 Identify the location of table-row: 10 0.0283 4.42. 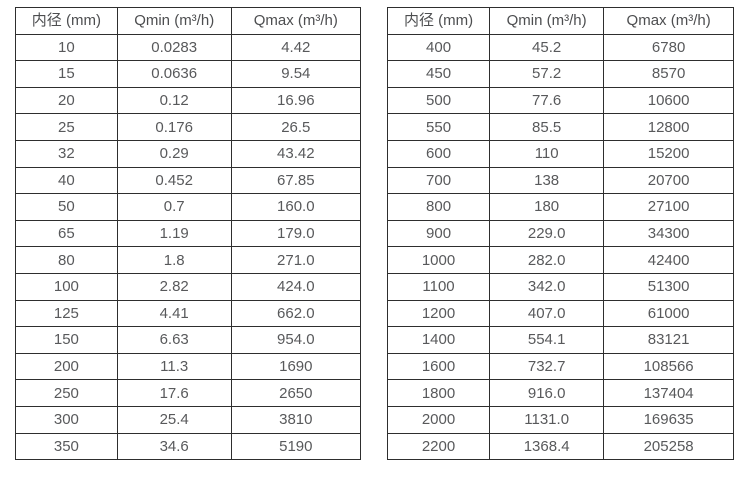
(188, 47).